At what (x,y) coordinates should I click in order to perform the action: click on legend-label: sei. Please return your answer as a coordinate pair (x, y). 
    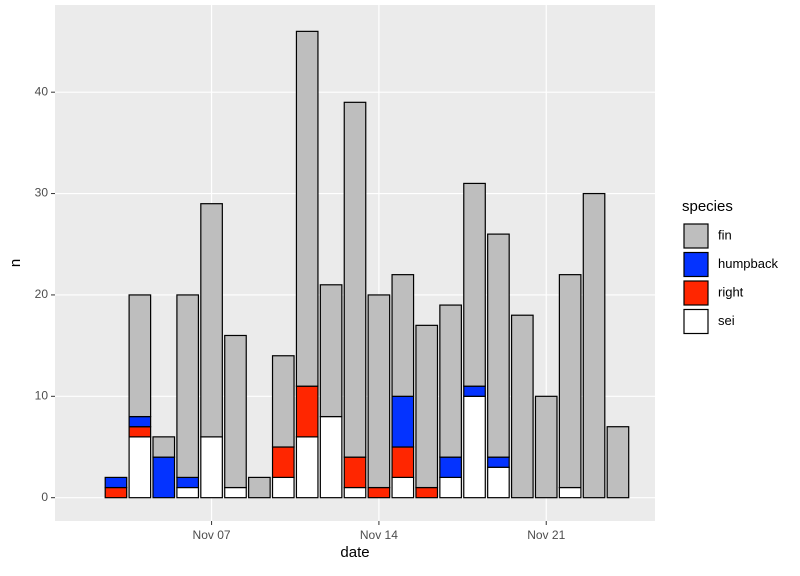
    Looking at the image, I should click on (726, 320).